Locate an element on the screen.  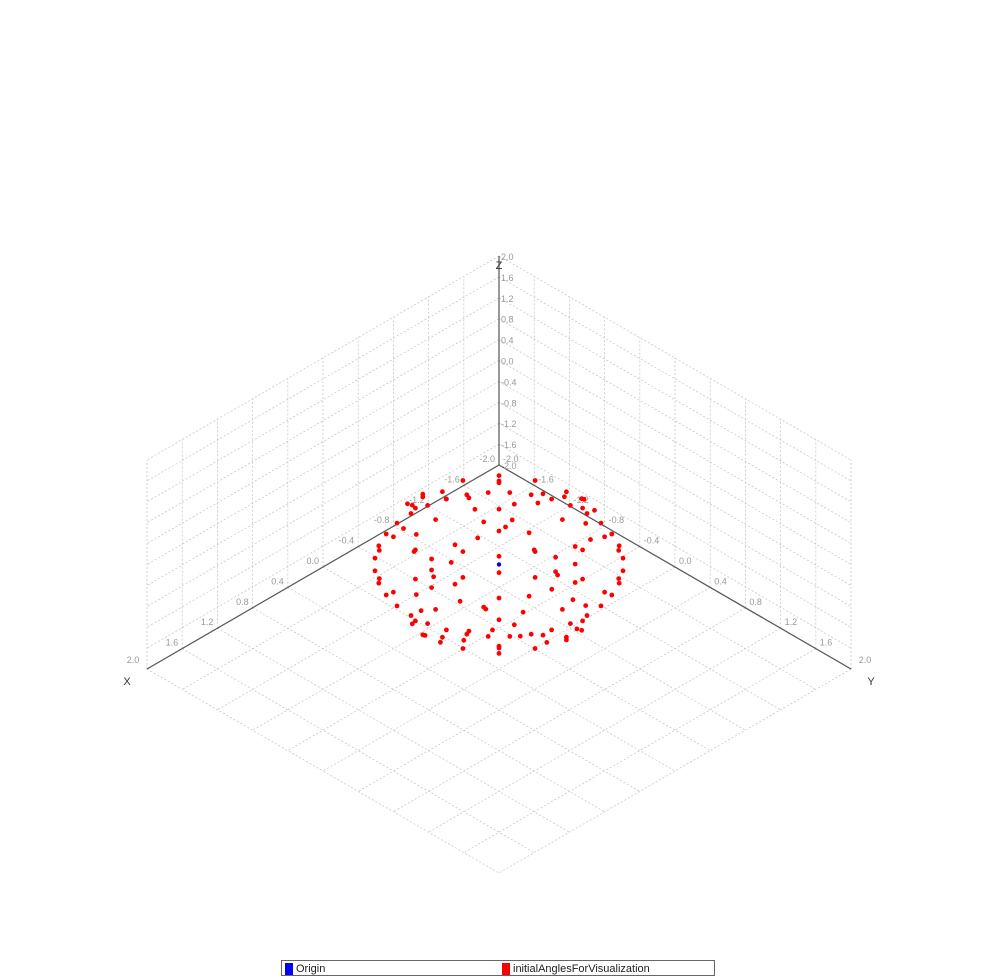
x-tick-label: 0.4 is located at coordinates (277, 581).